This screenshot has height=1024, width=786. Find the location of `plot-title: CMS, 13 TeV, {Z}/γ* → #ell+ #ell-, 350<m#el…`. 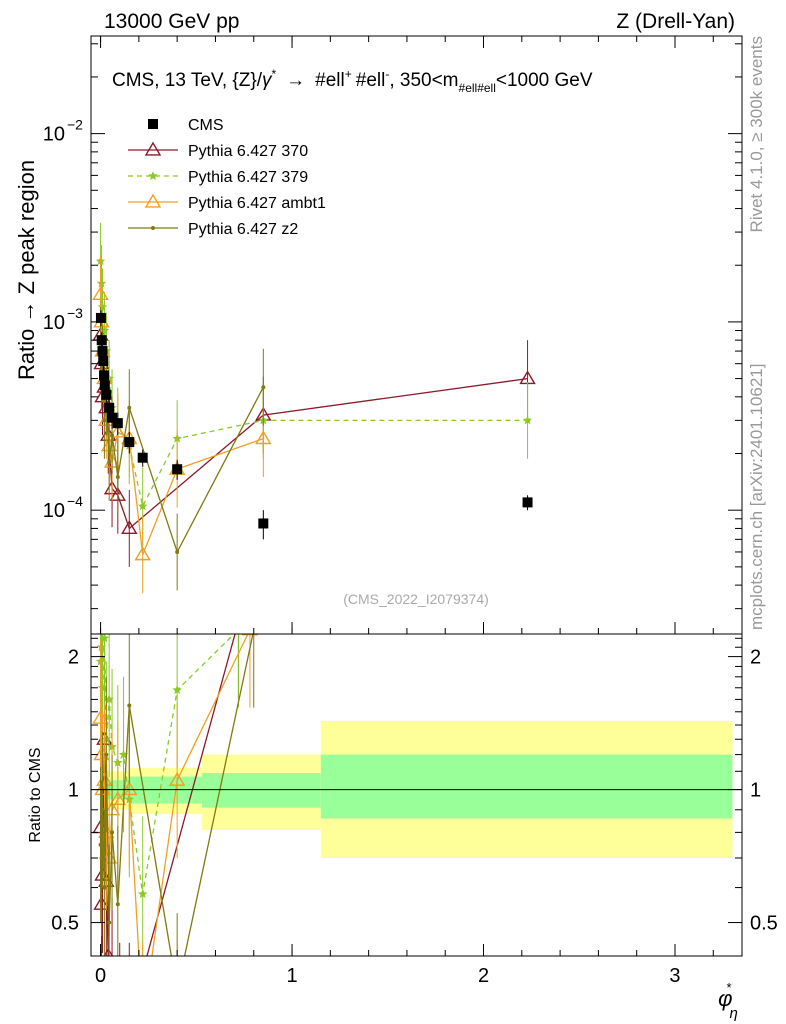

plot-title: CMS, 13 TeV, {Z}/γ* → #ell+ #ell-, 350<m#el… is located at coordinates (352, 81).